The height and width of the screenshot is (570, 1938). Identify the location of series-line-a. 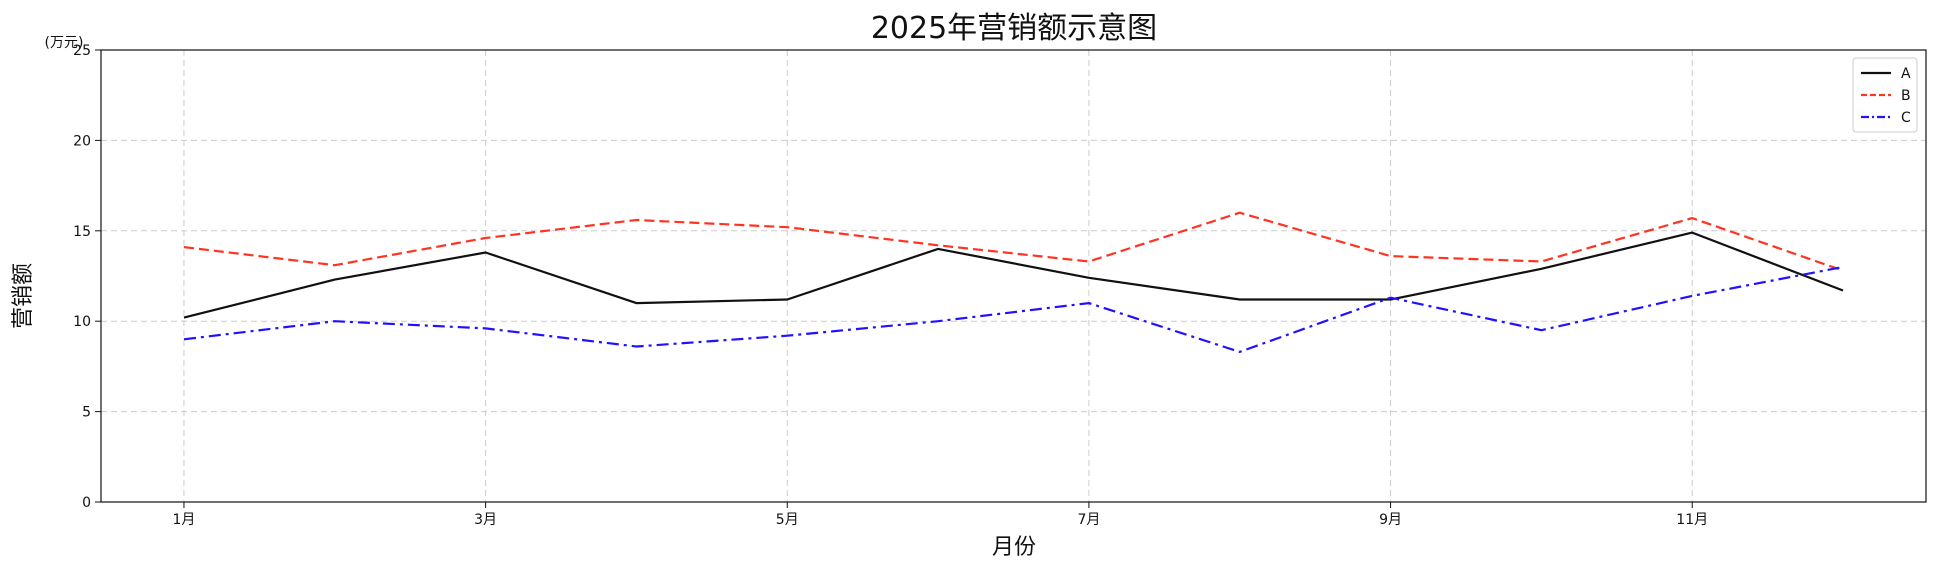
(1013, 275).